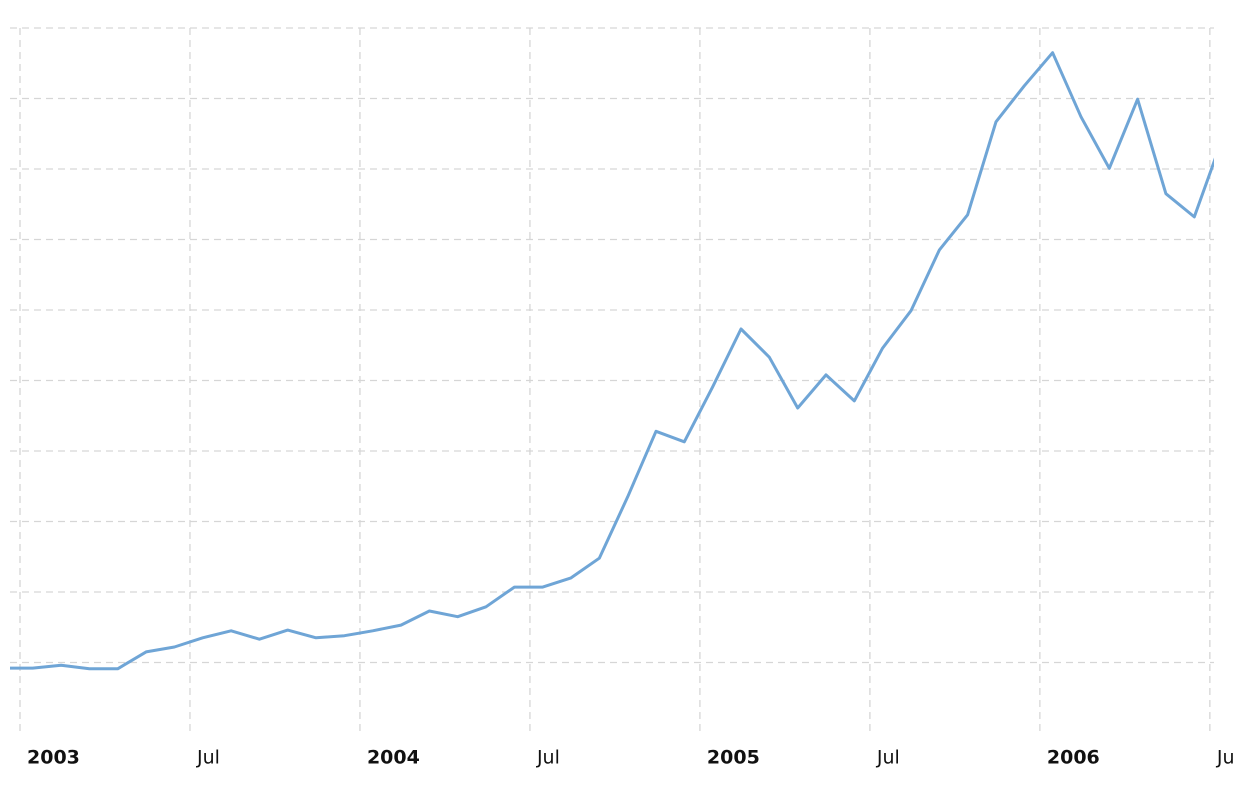 Image resolution: width=1234 pixels, height=798 pixels. What do you see at coordinates (53, 758) in the screenshot?
I see `x-tick-label: 2003` at bounding box center [53, 758].